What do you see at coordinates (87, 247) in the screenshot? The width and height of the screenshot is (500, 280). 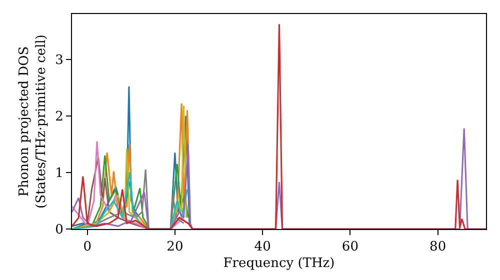 I see `x-tick-label: 0` at bounding box center [87, 247].